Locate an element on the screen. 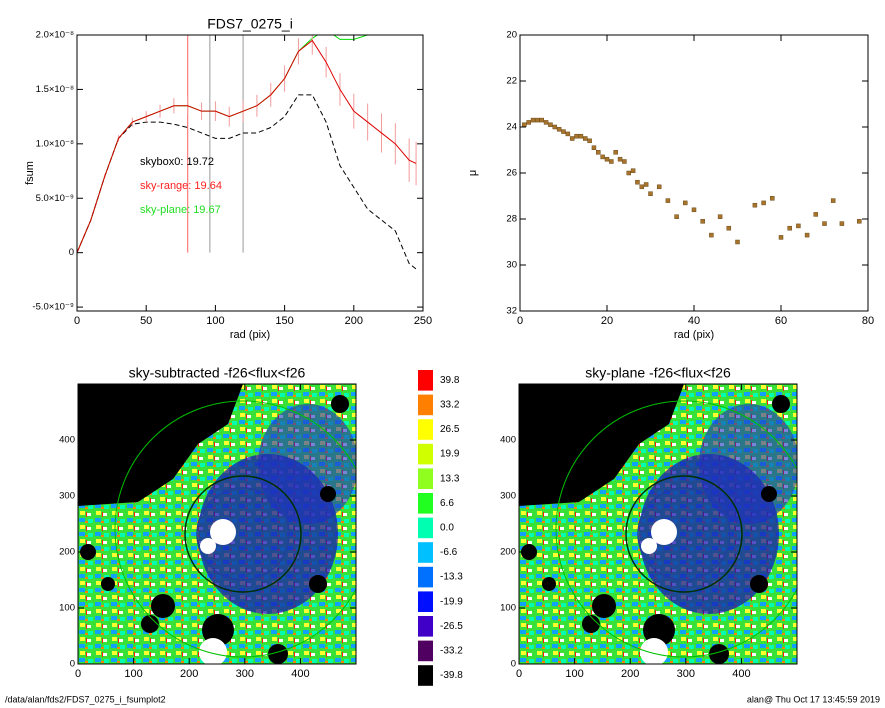  y-tick-label: 30 is located at coordinates (511, 265).